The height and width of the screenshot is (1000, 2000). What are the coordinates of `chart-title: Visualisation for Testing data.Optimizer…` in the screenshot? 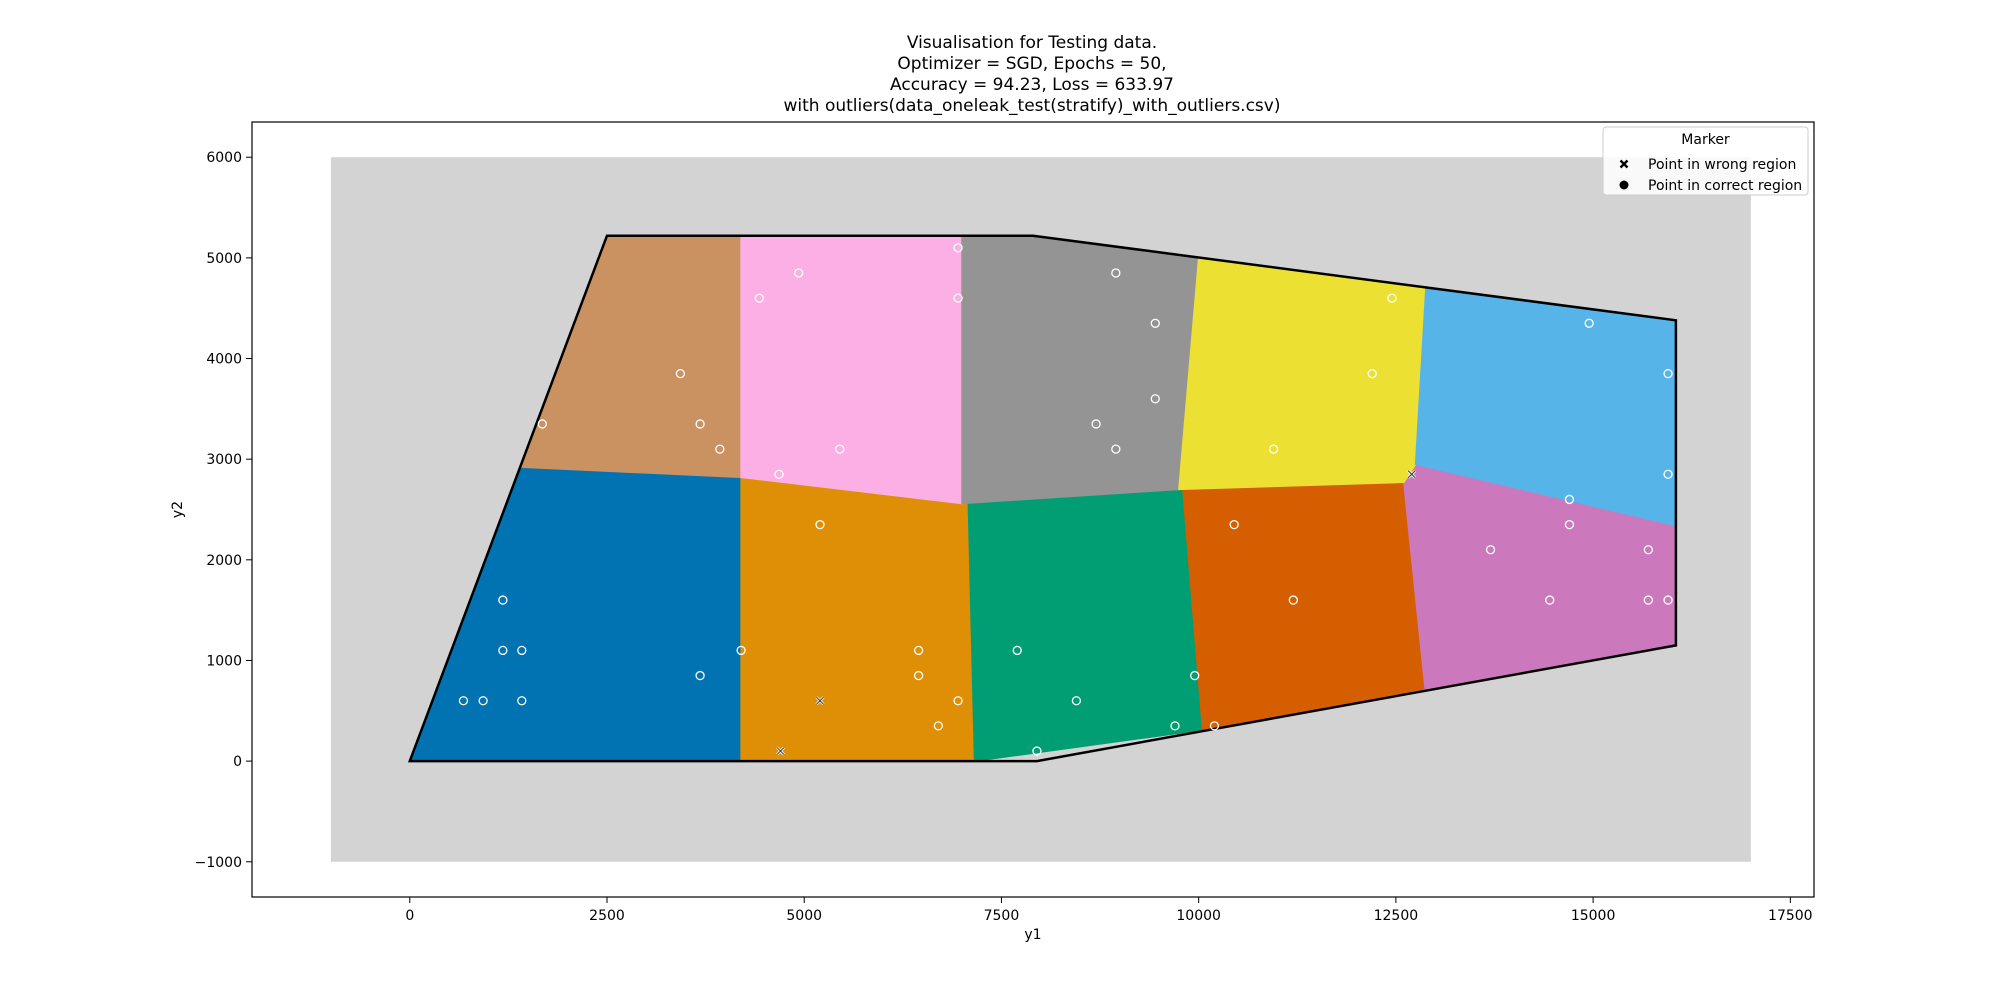 It's located at (1031, 74).